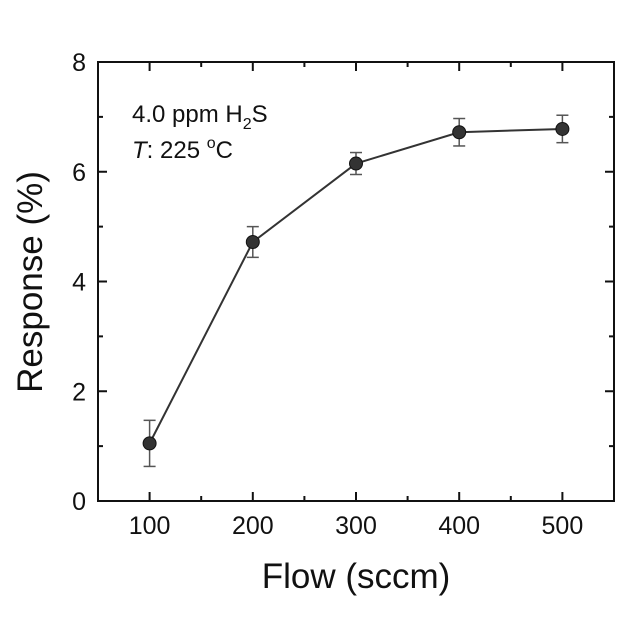 The image size is (640, 640). What do you see at coordinates (79, 173) in the screenshot?
I see `y-tick-label: 6` at bounding box center [79, 173].